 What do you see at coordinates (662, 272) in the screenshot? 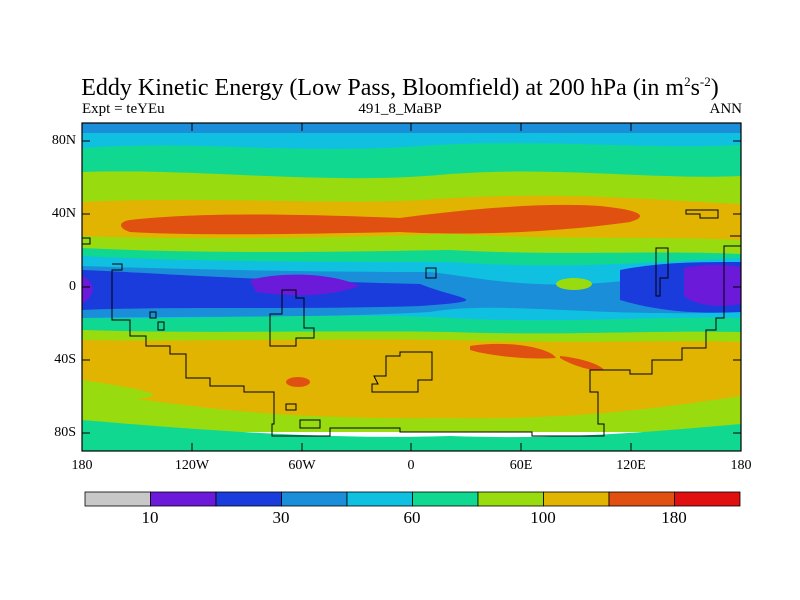
I see `coast-east-isthmus` at bounding box center [662, 272].